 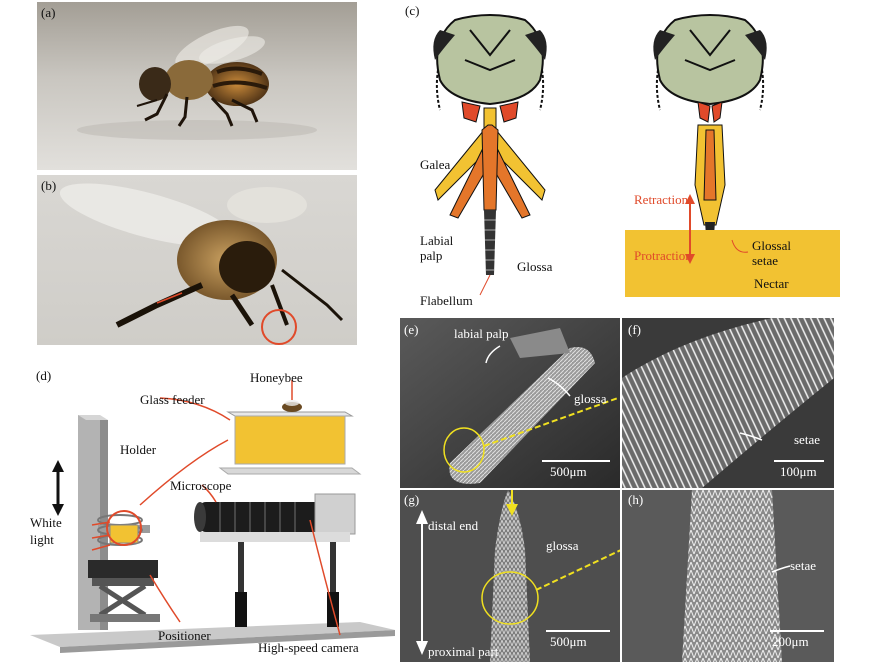 I want to click on panel-e-label: (e), so click(x=411, y=329).